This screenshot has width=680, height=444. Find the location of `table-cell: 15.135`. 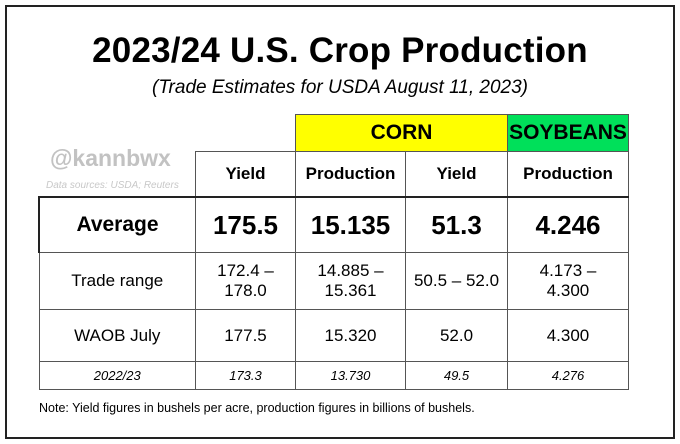

table-cell: 15.135 is located at coordinates (350, 224).